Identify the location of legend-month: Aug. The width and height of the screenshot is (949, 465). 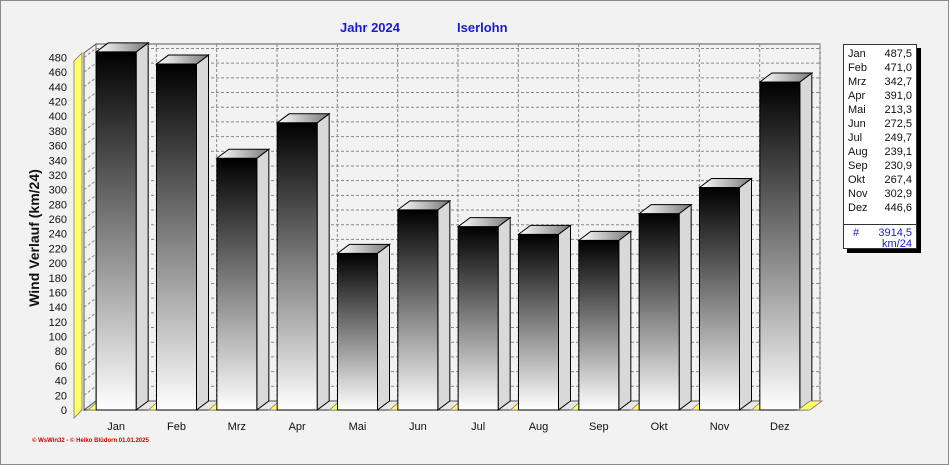
(858, 152).